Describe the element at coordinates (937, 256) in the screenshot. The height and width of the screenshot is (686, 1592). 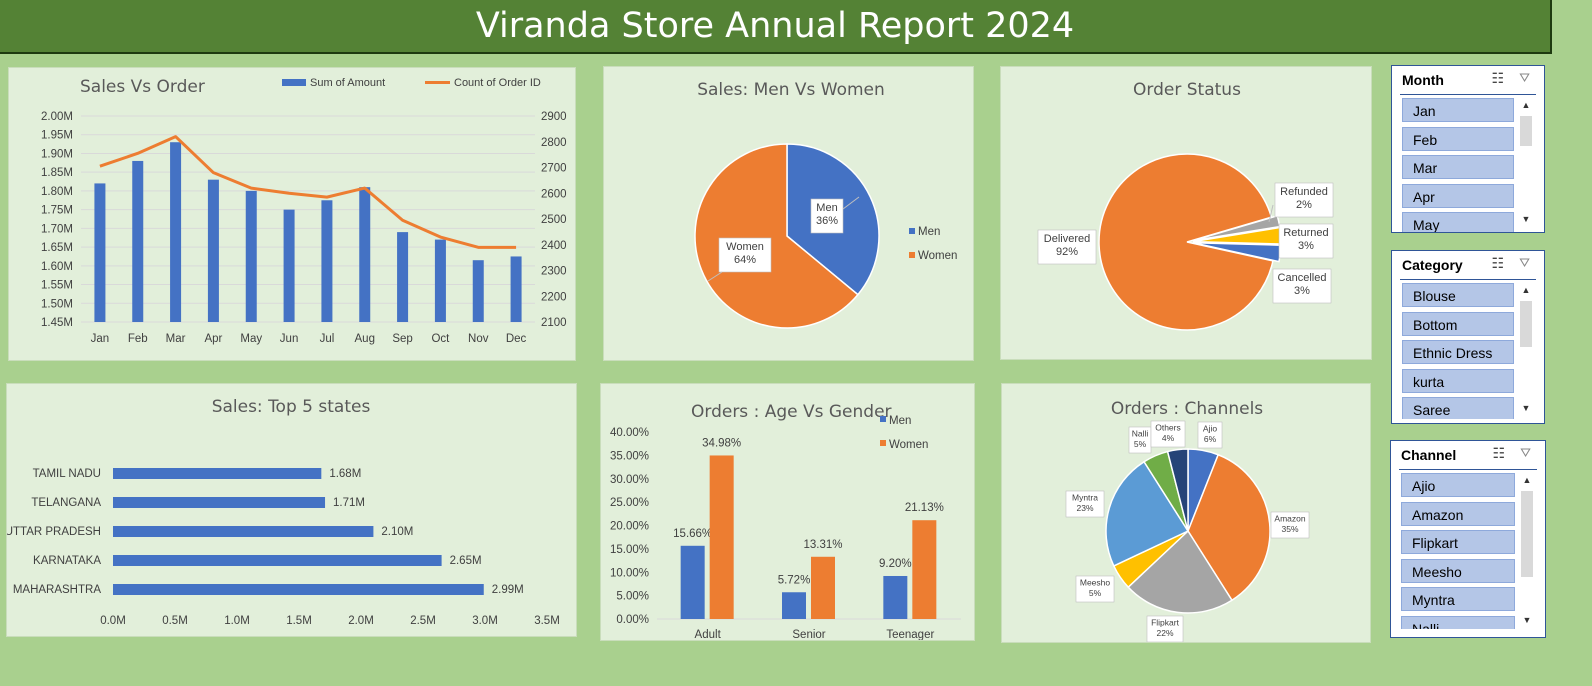
I see `legend-label: Women` at that location.